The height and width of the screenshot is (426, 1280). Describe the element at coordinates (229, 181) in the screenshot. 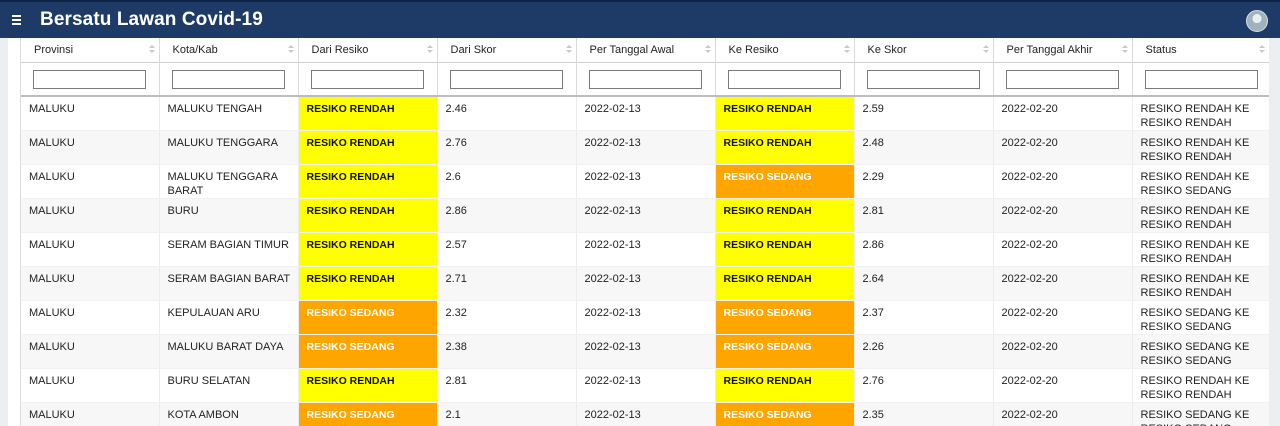

I see `cell-kota: MALUKU TENGGARA BARAT` at that location.